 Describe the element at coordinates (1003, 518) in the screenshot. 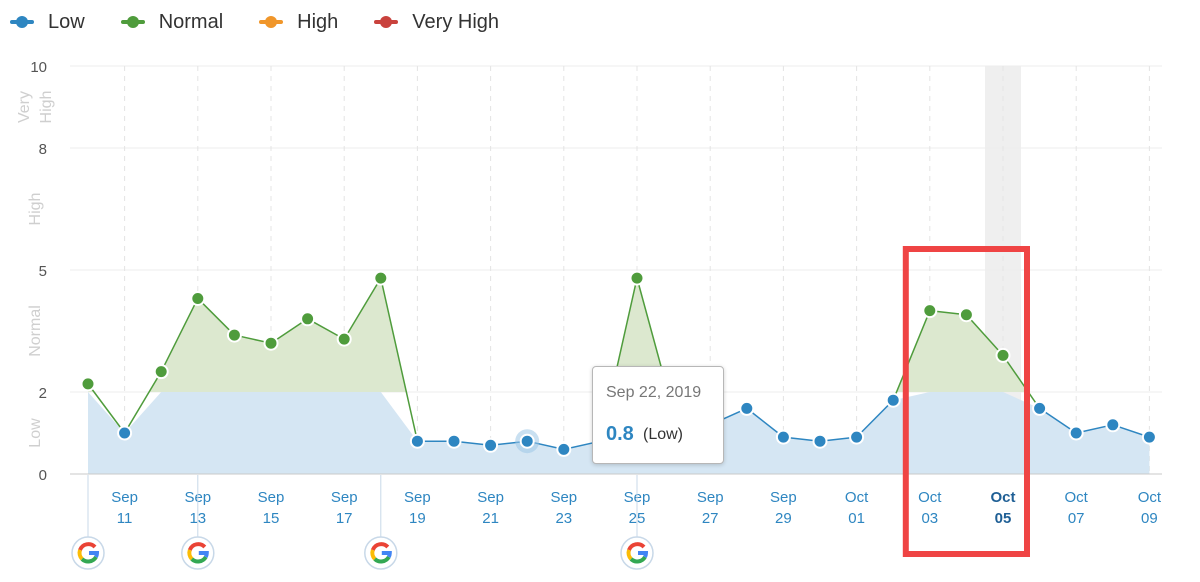

I see `x-tick-label-day: 05` at that location.